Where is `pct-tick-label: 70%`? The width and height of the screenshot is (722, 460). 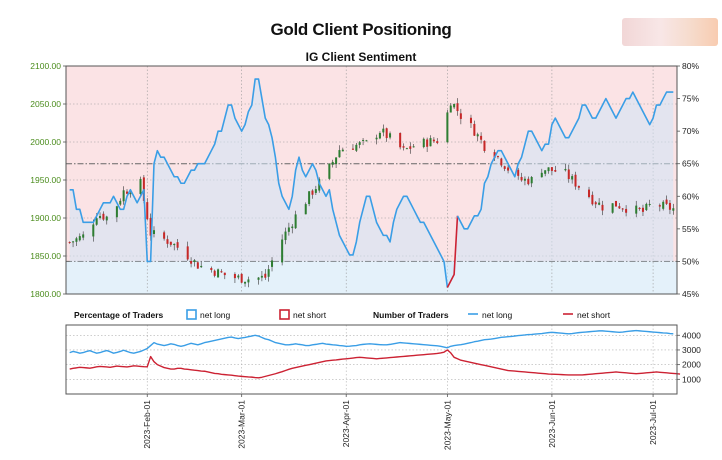
pct-tick-label: 70% is located at coordinates (690, 131).